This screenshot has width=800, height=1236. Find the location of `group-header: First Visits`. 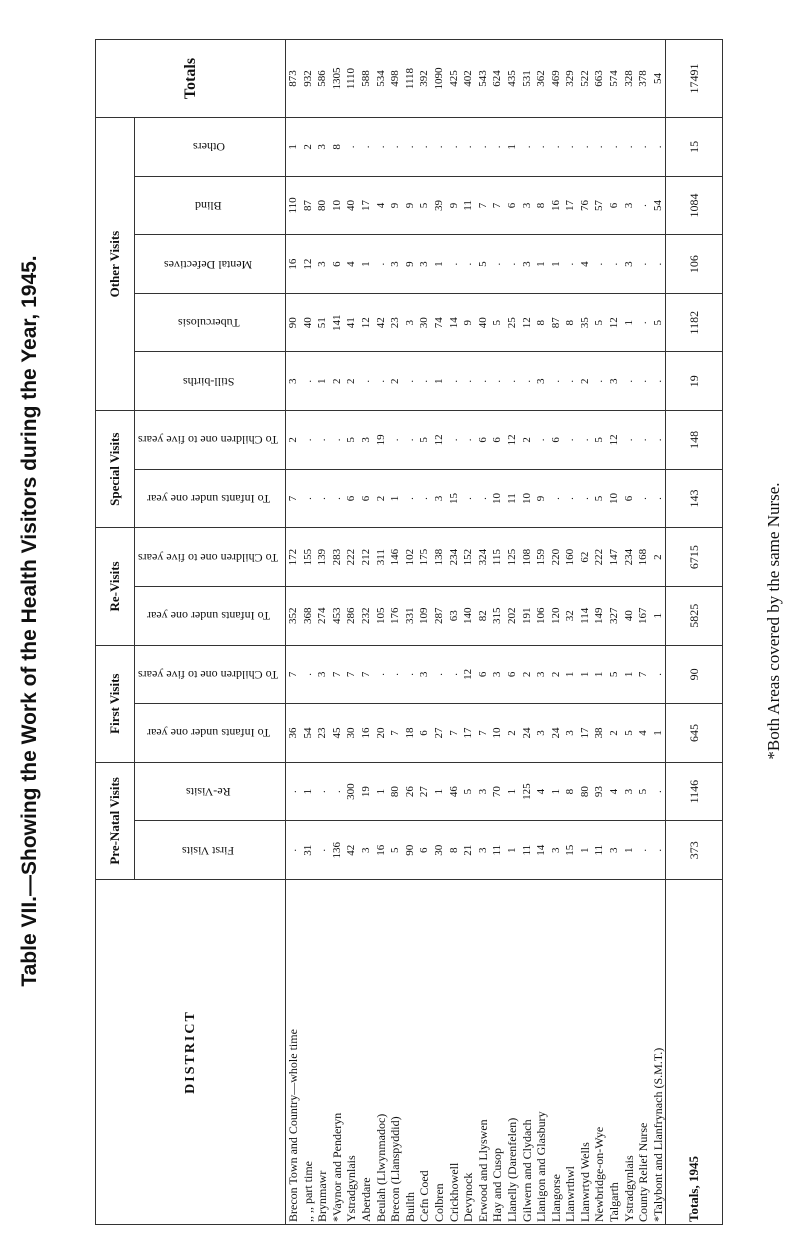

group-header: First Visits is located at coordinates (115, 704).